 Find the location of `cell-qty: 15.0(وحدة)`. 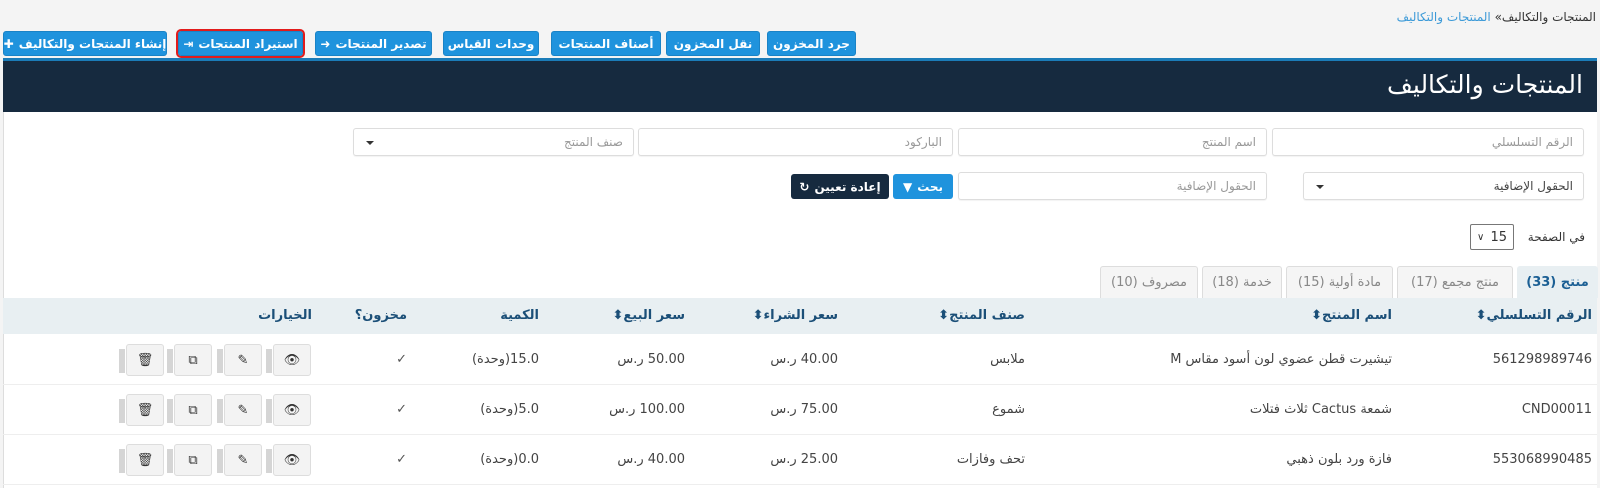

cell-qty: 15.0(وحدة) is located at coordinates (505, 359).